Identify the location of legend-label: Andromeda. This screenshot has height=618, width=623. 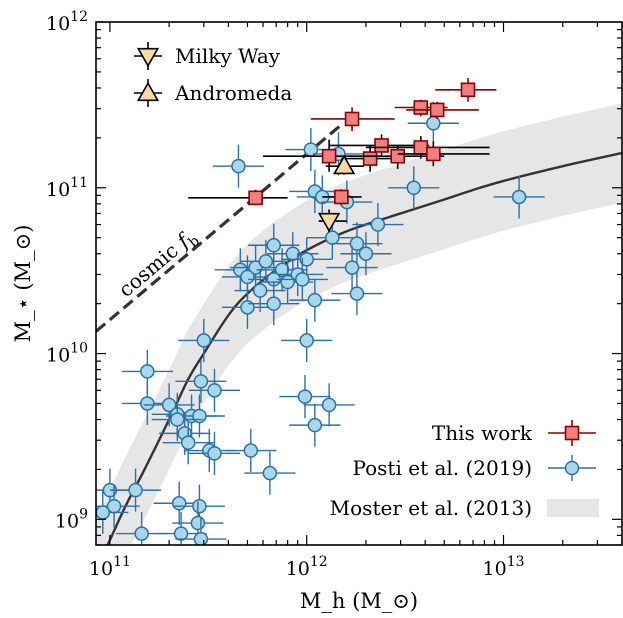
(233, 93).